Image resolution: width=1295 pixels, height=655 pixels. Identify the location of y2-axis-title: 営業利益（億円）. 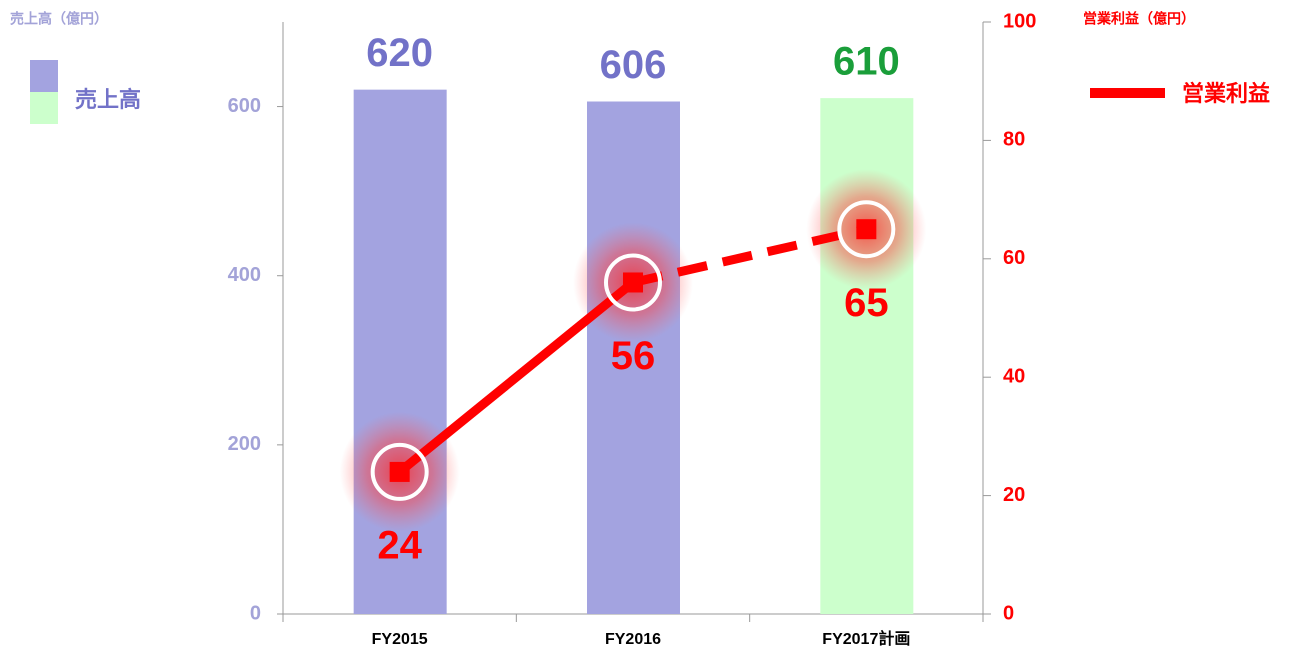
(1139, 19).